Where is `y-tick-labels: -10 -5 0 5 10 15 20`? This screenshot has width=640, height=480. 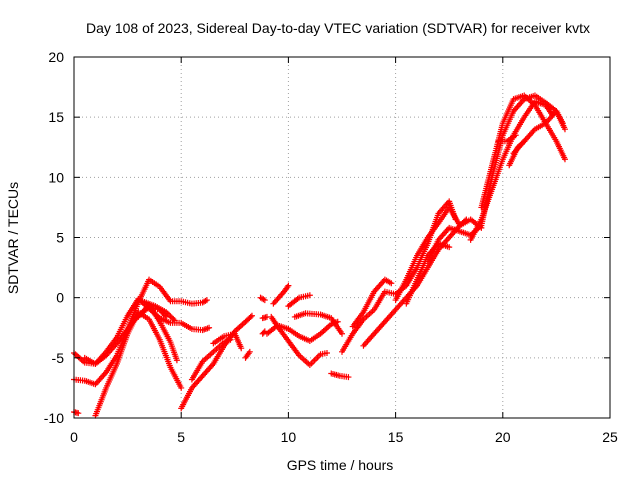 y-tick-labels: -10 -5 0 5 10 15 20 is located at coordinates (54, 237).